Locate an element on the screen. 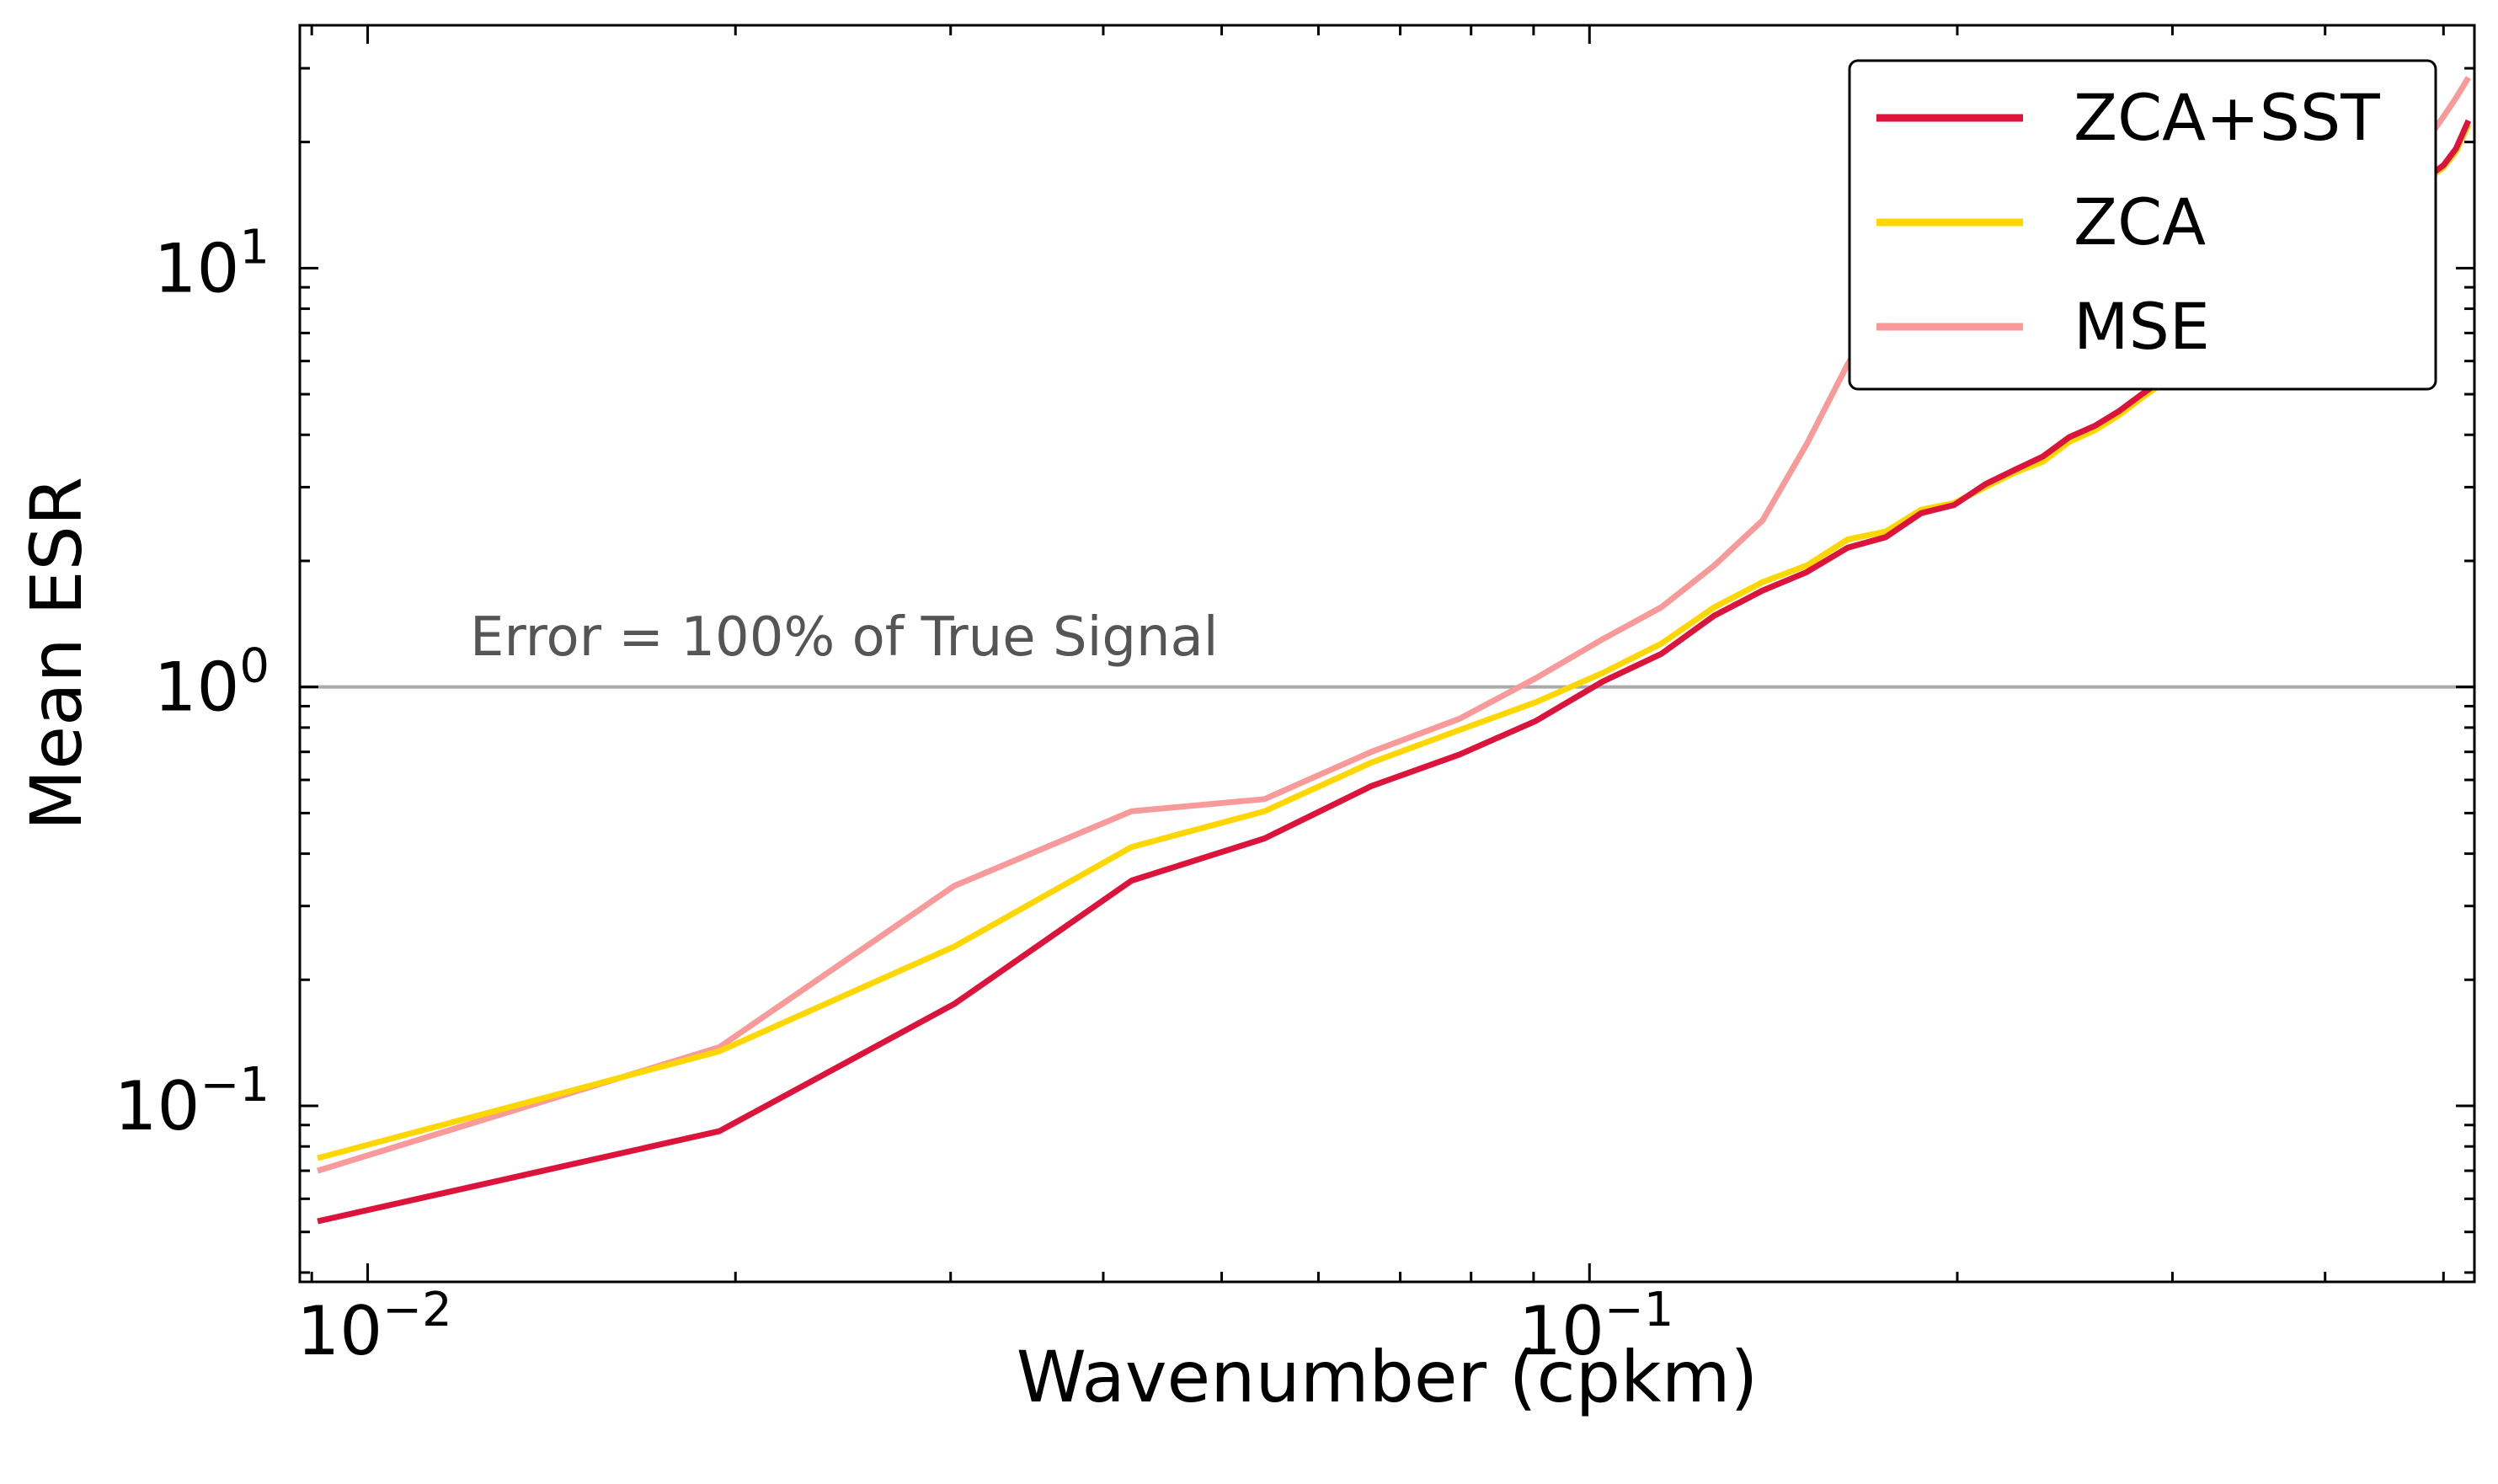 This screenshot has height=1484, width=2498. legend-label-mse: MSE is located at coordinates (2142, 327).